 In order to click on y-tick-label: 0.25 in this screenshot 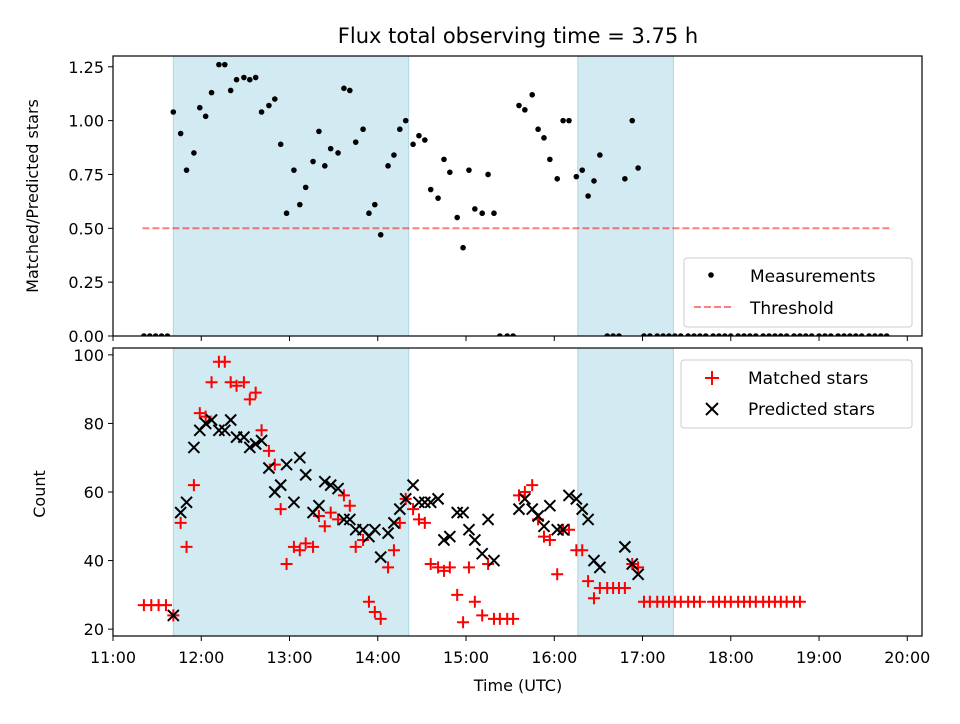, I will do `click(86, 282)`.